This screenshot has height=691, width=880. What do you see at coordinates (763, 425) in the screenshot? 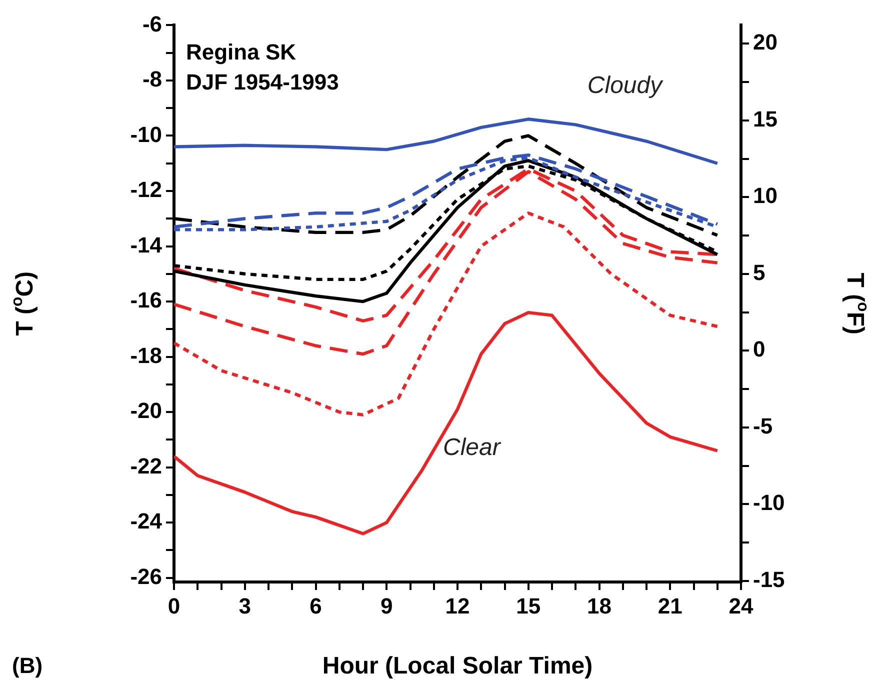
I see `y2-tick-label: -5` at bounding box center [763, 425].